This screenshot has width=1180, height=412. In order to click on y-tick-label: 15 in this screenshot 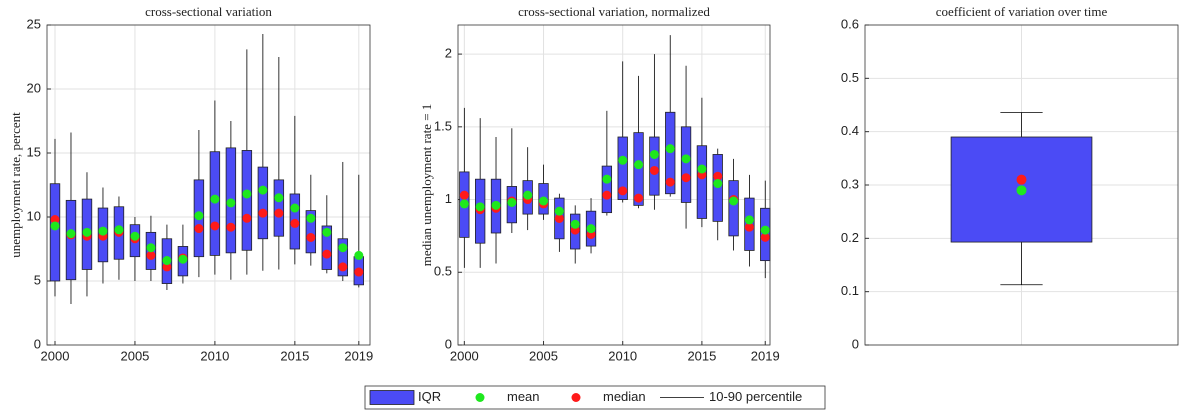, I will do `click(34, 151)`.